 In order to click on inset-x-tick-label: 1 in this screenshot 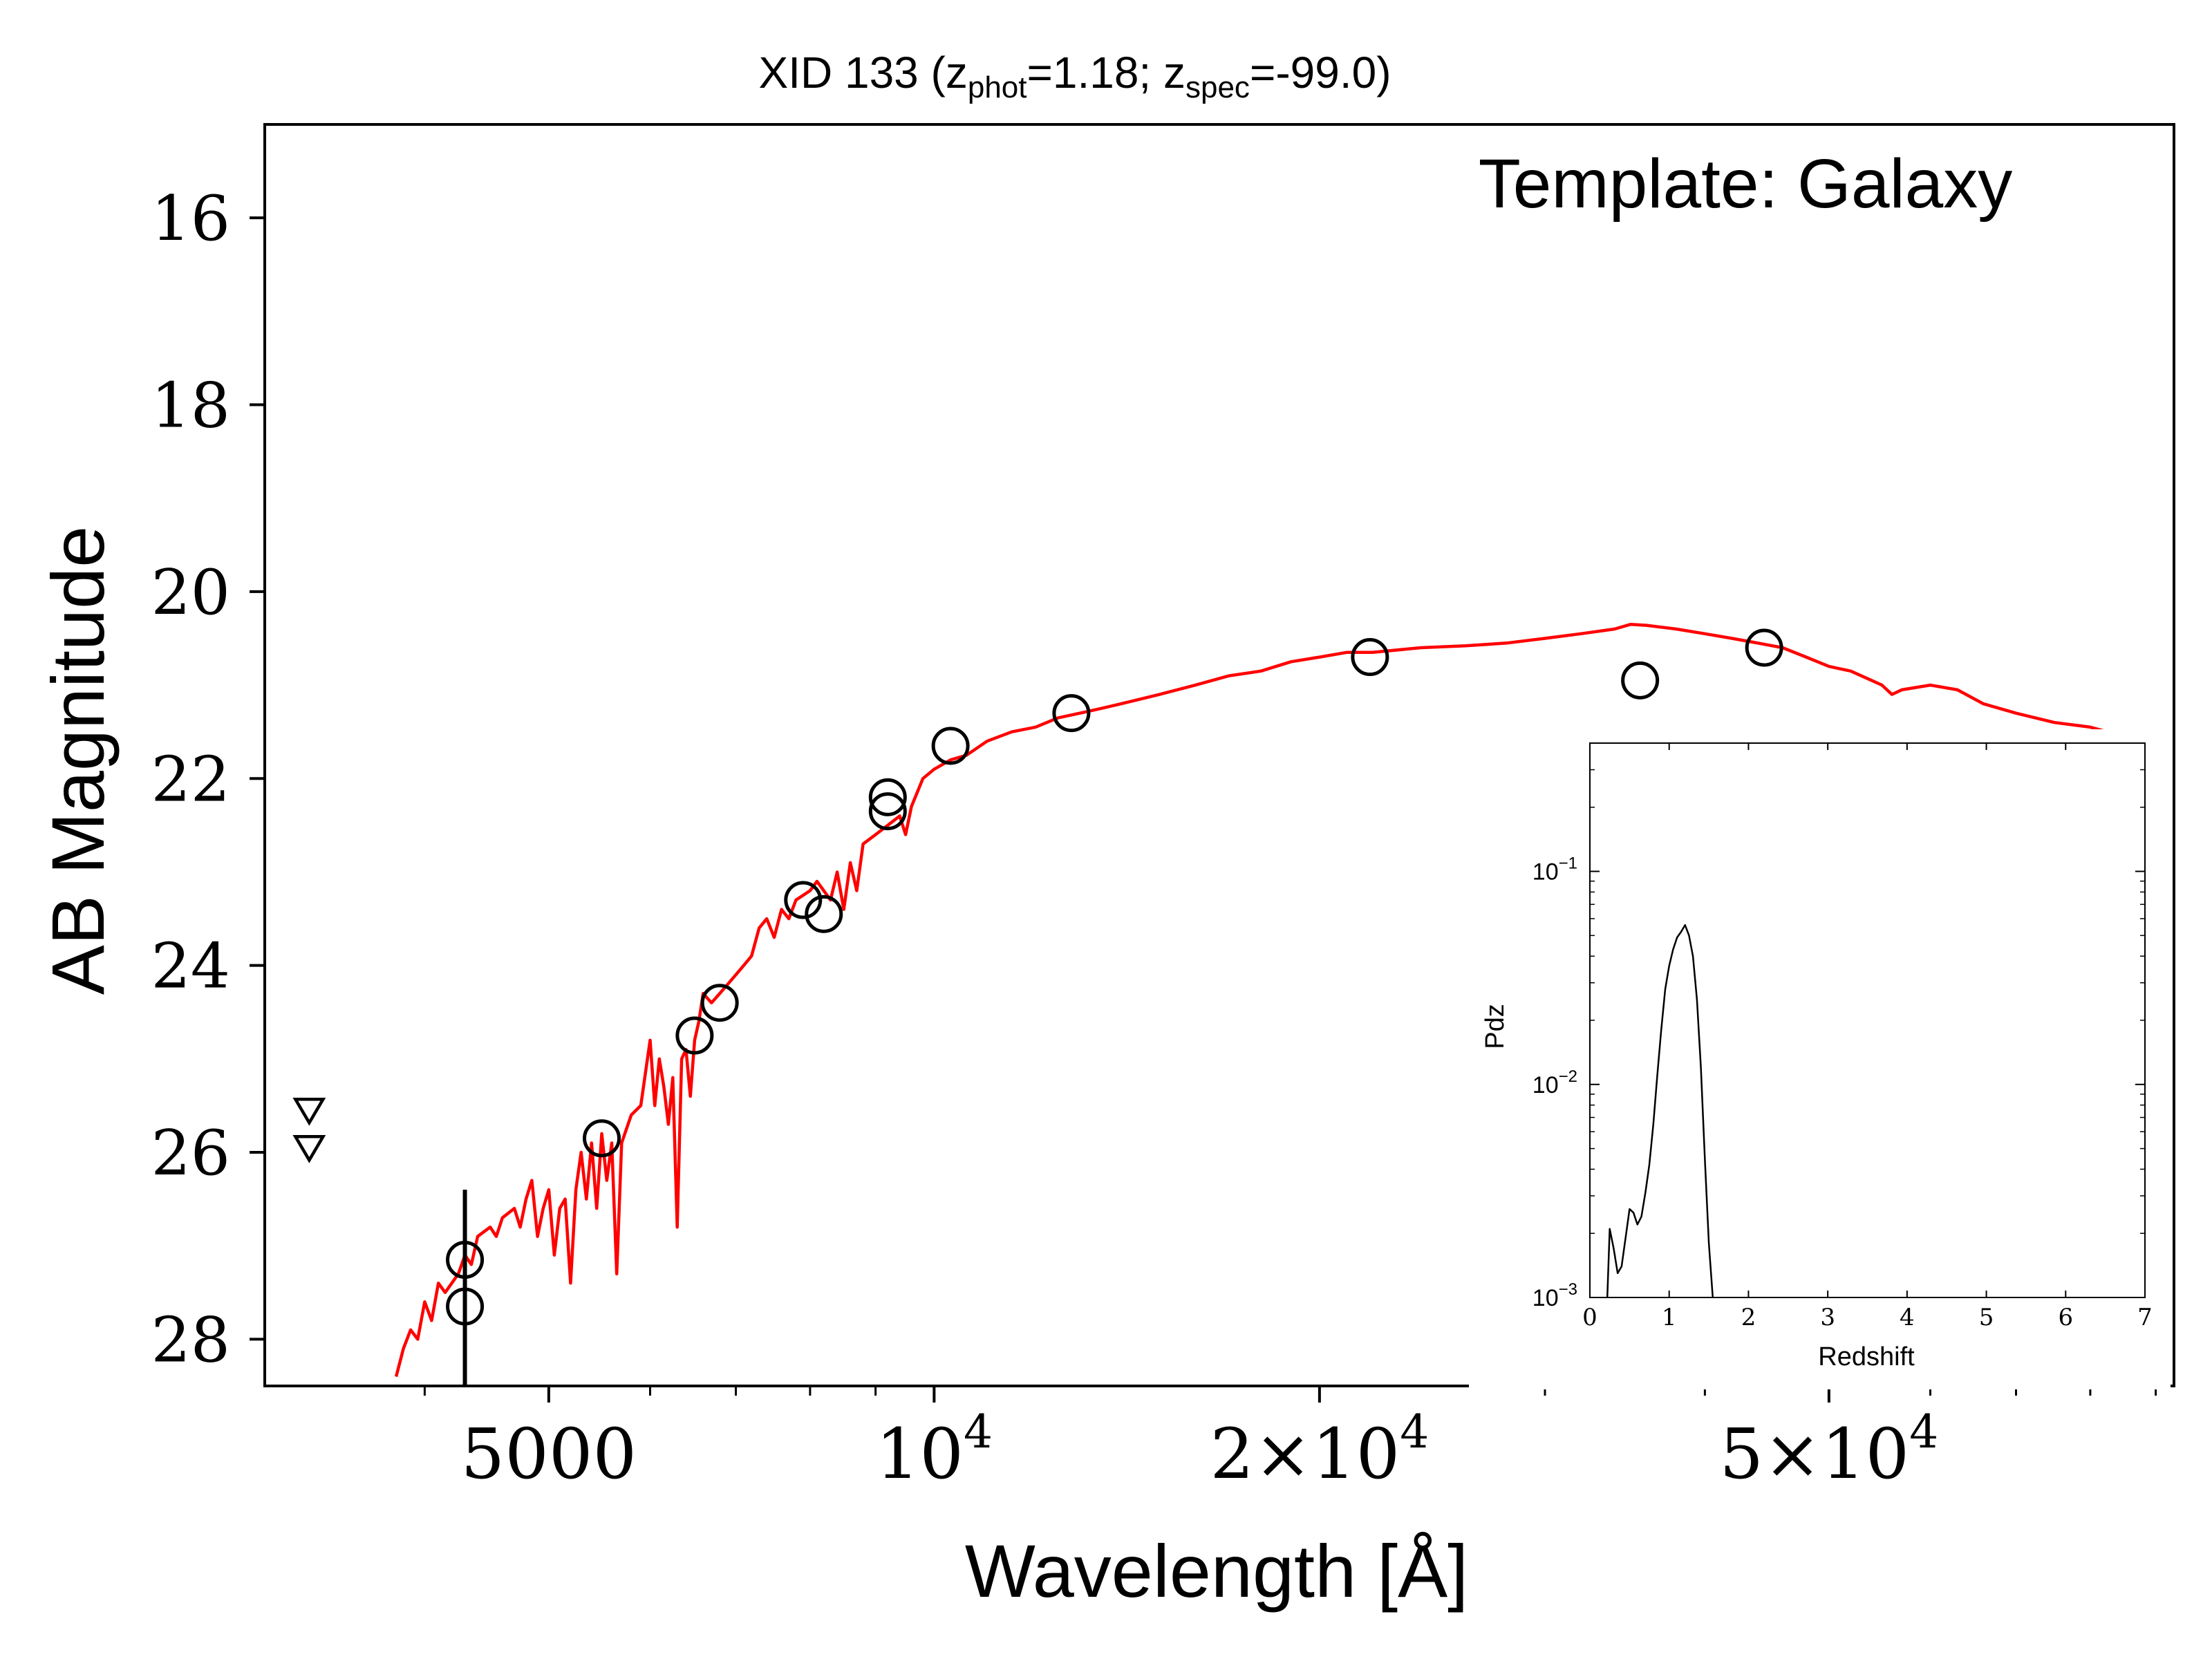, I will do `click(1670, 1317)`.